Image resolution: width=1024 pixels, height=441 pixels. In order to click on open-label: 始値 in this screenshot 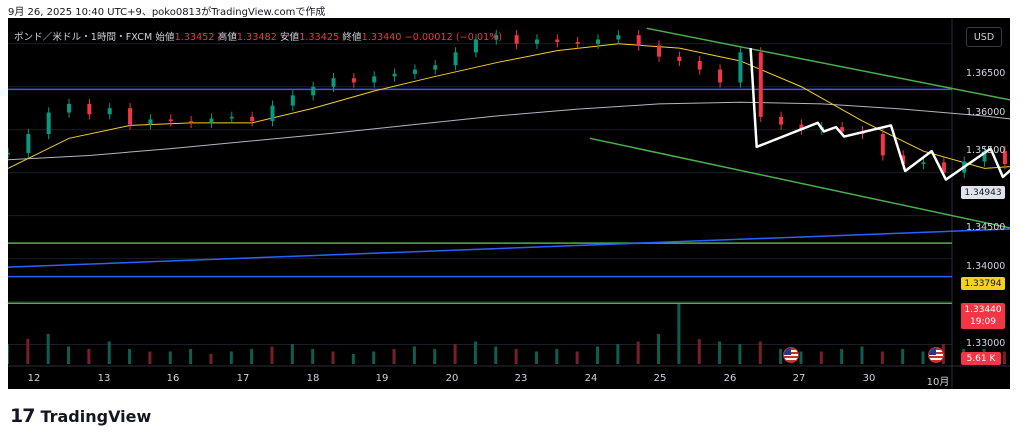, I will do `click(165, 37)`.